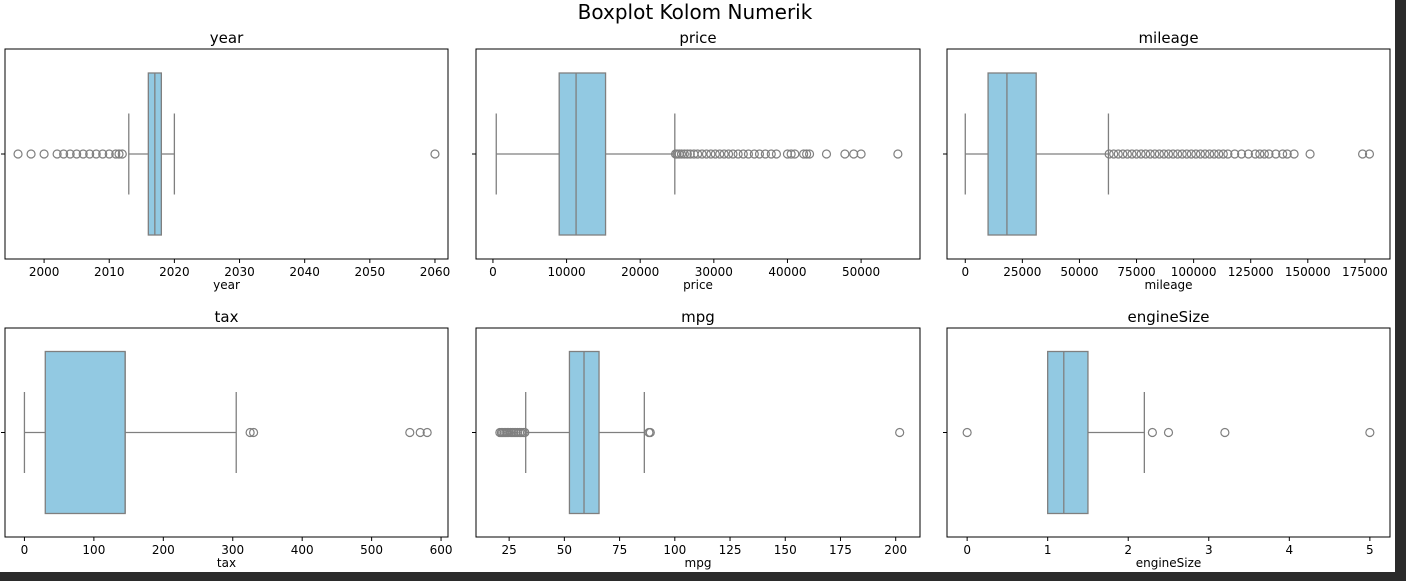  I want to click on x-tick-label: 1, so click(1048, 550).